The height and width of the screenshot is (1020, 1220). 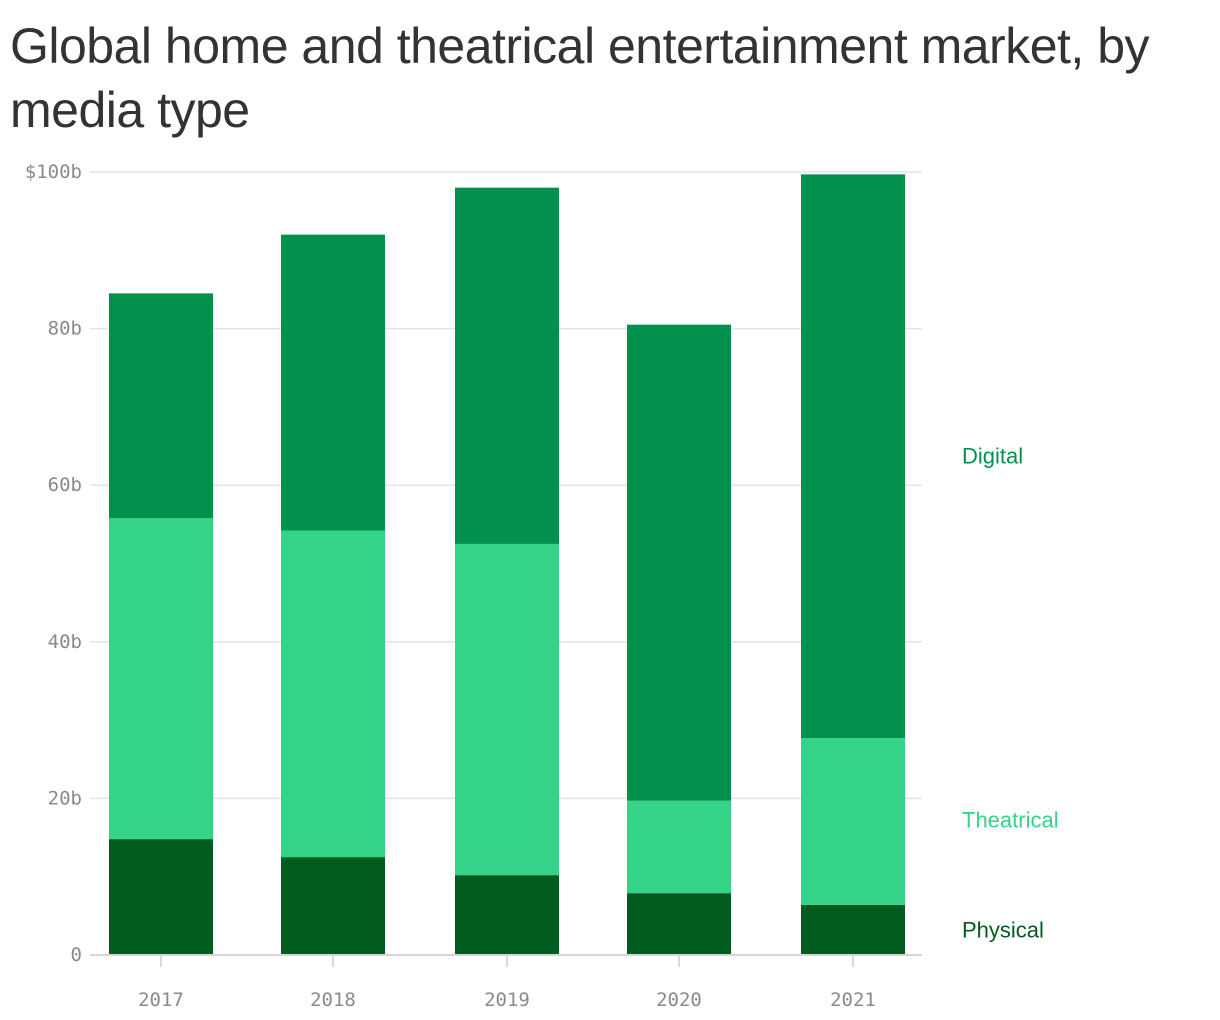 I want to click on bar-2021-digital, so click(x=853, y=456).